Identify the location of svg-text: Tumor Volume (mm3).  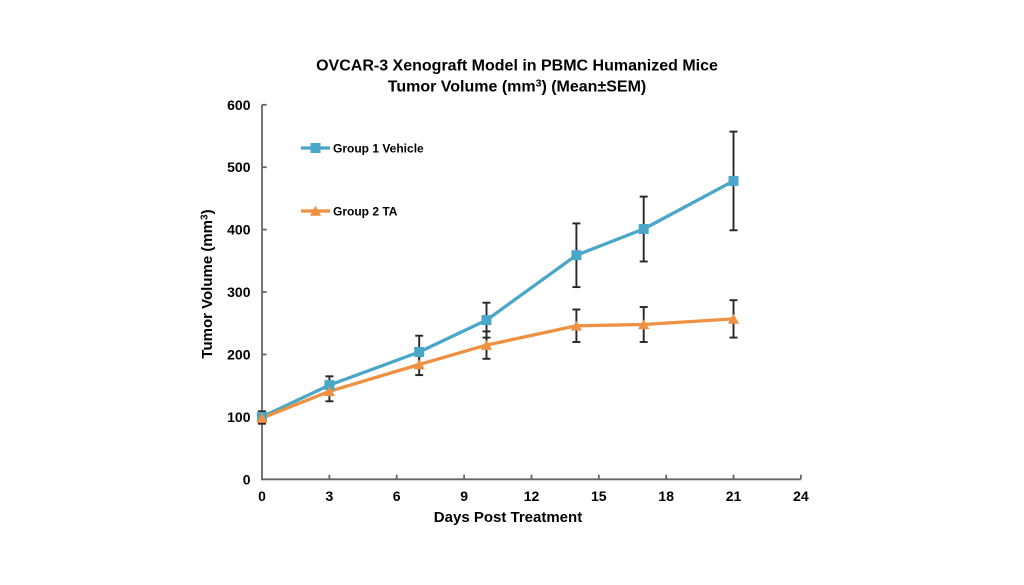
(207, 283).